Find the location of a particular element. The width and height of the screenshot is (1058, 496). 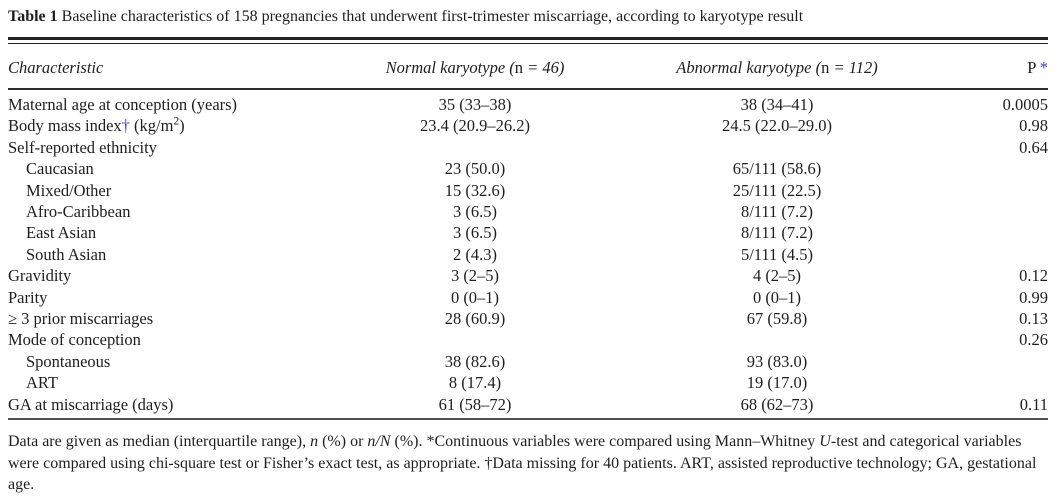

row-label: Spontaneous is located at coordinates (68, 361).